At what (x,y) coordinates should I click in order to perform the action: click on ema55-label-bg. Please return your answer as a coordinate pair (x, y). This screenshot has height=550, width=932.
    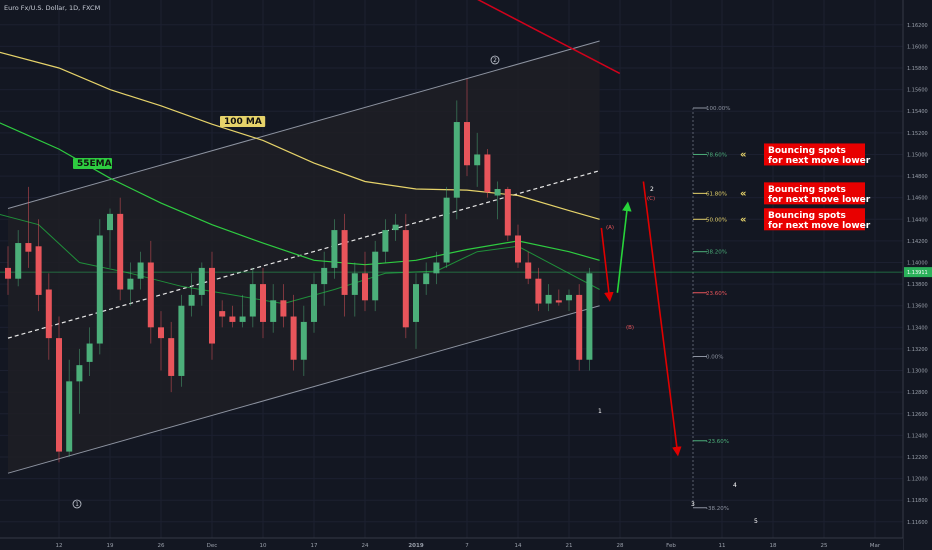
    Looking at the image, I should click on (92, 163).